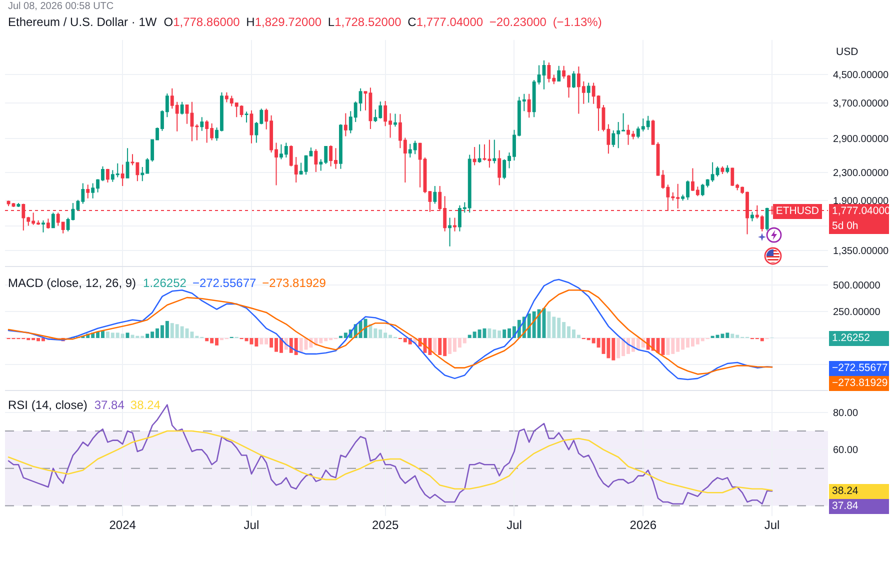  I want to click on annotation: ETHUSD, so click(797, 211).